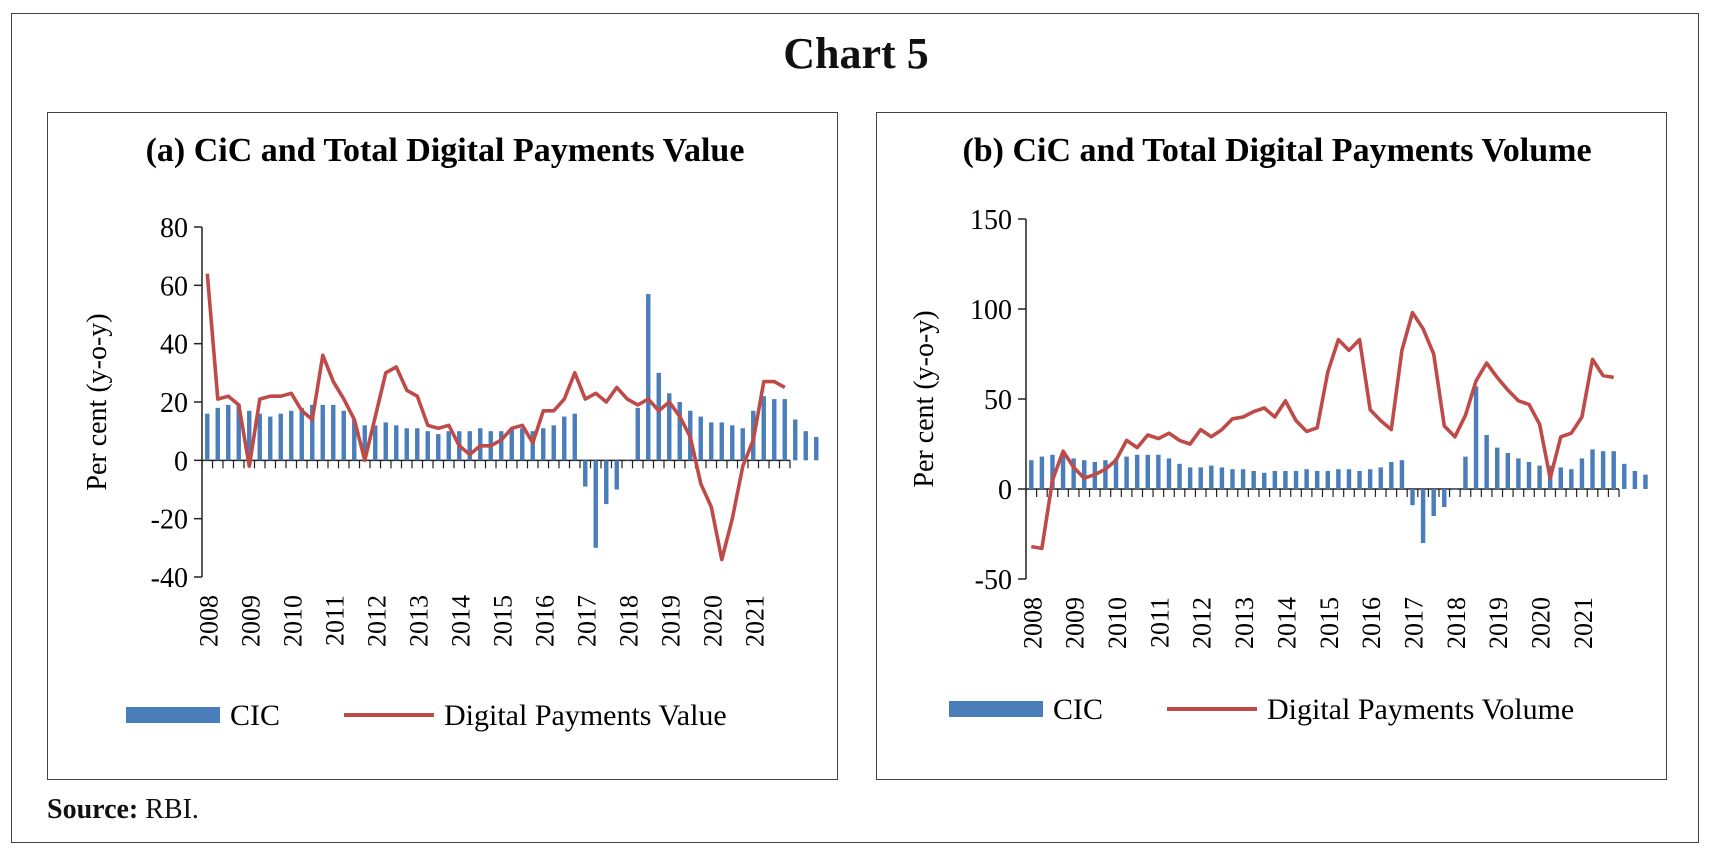 The height and width of the screenshot is (858, 1712). Describe the element at coordinates (495, 417) in the screenshot. I see `digital-payments-line` at that location.